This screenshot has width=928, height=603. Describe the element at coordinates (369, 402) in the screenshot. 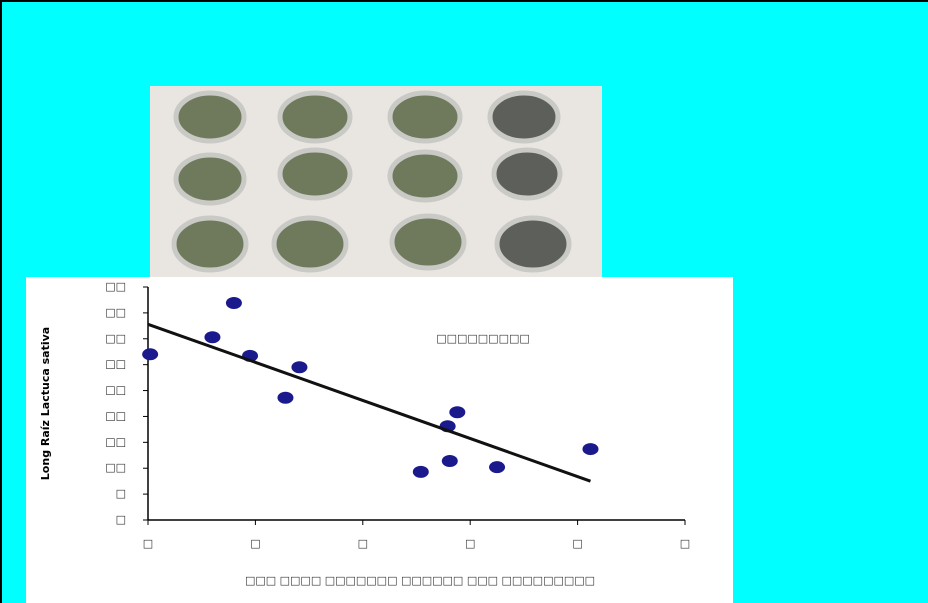

I see `trendline` at that location.